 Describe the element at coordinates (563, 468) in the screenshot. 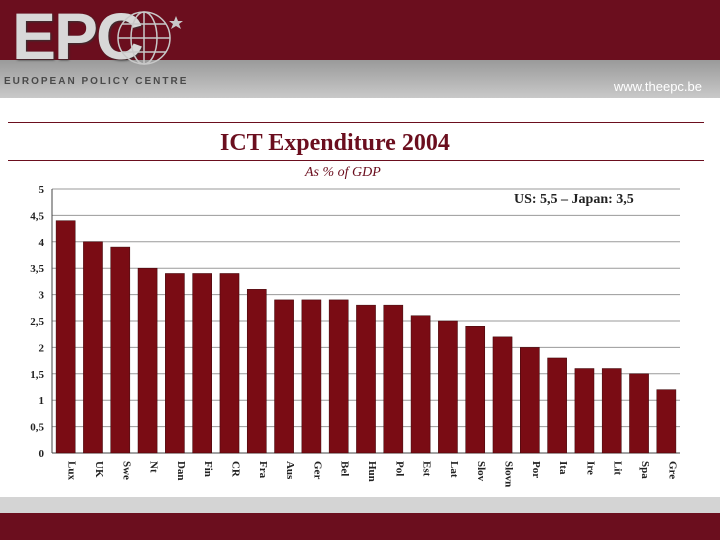

I see `x-tick-label: Ita` at that location.